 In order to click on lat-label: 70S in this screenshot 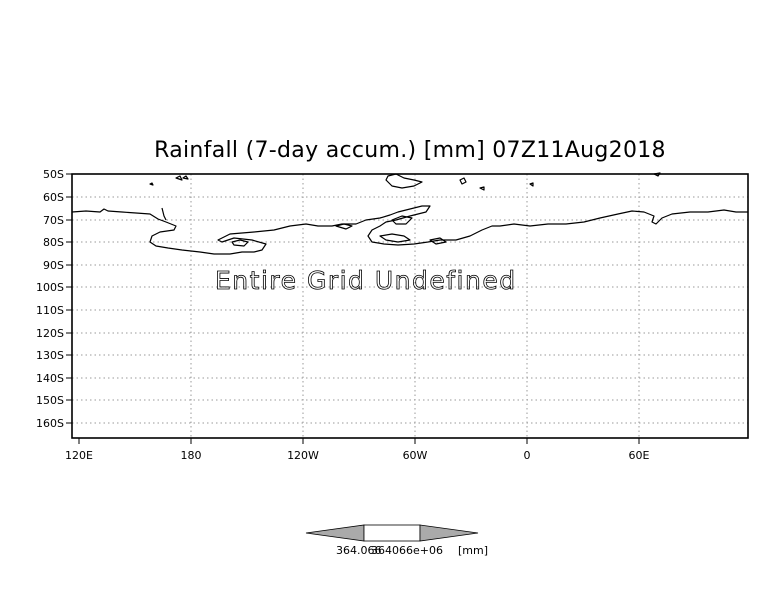, I will do `click(53, 220)`.